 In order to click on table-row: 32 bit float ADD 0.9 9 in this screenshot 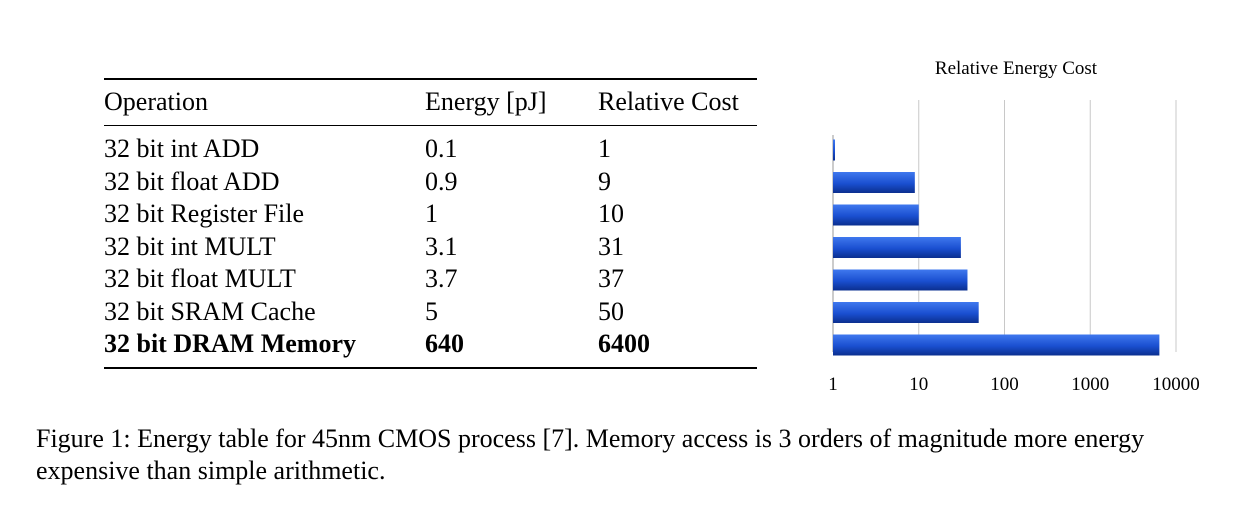, I will do `click(430, 182)`.